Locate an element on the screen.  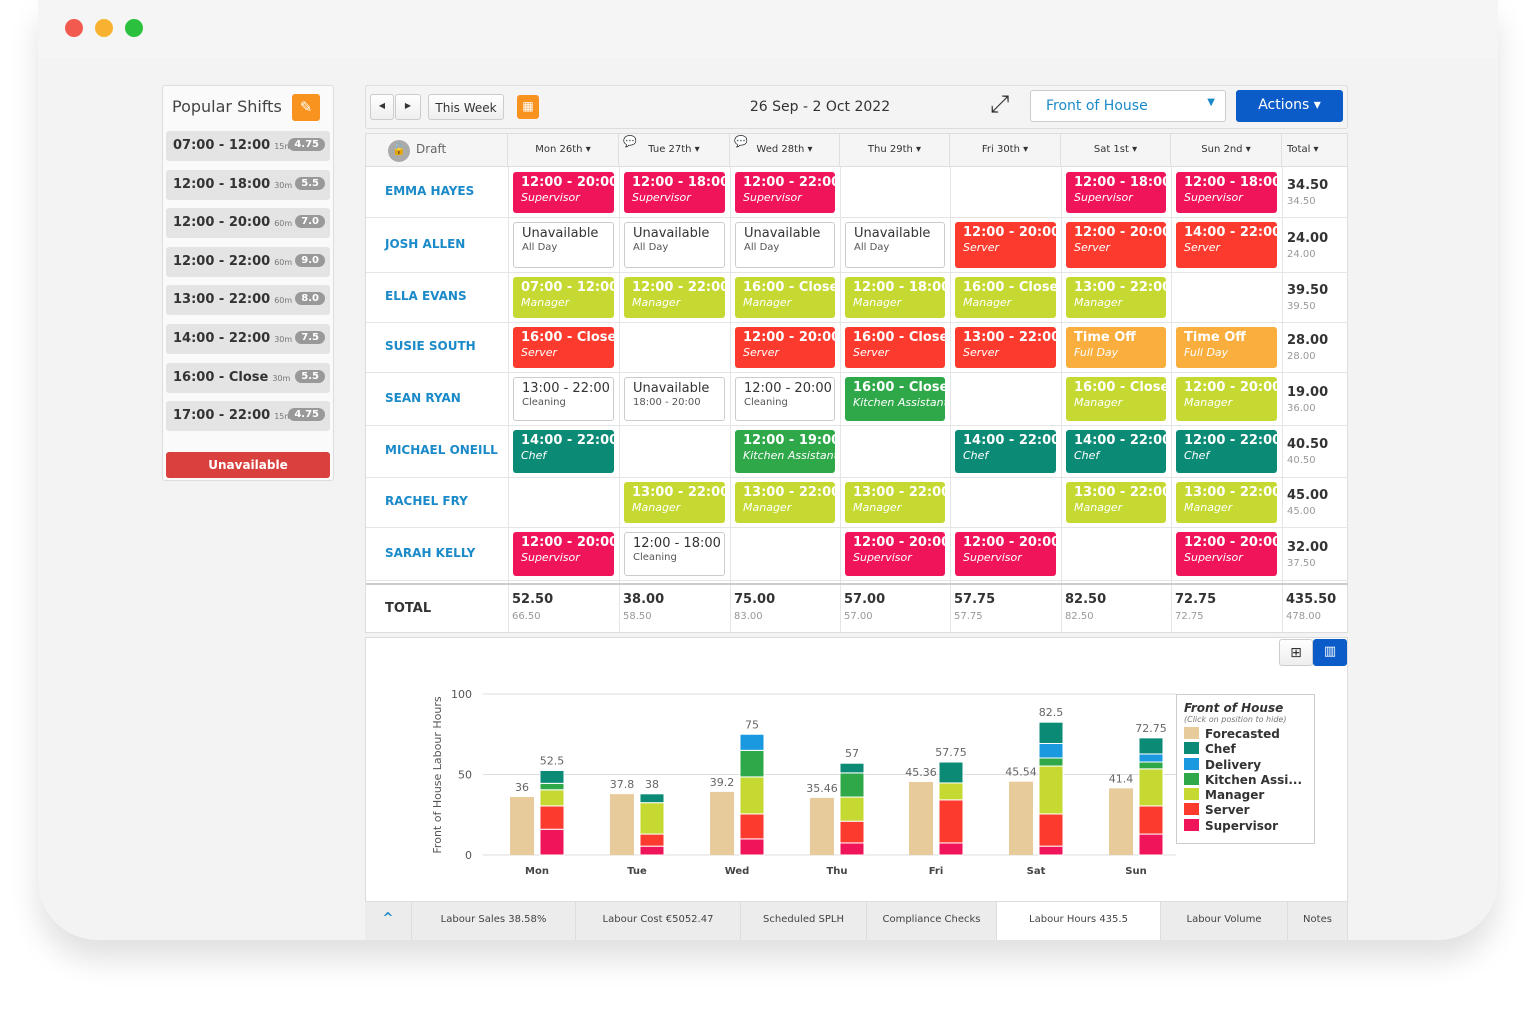
employee-name: ELLA EVANS is located at coordinates (426, 296).